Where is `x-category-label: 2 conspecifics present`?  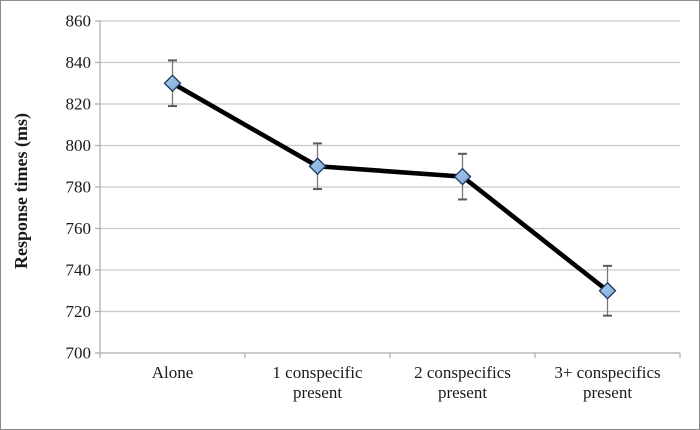
x-category-label: 2 conspecifics present is located at coordinates (462, 382).